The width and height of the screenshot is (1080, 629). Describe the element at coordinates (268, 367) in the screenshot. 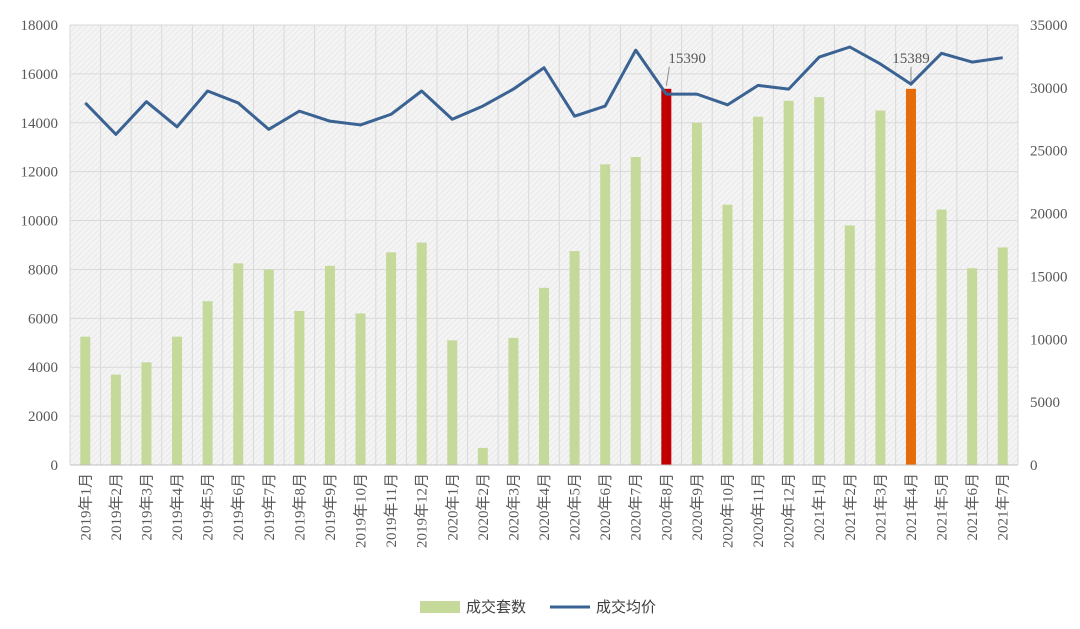

I see `bar-2019年7月` at that location.